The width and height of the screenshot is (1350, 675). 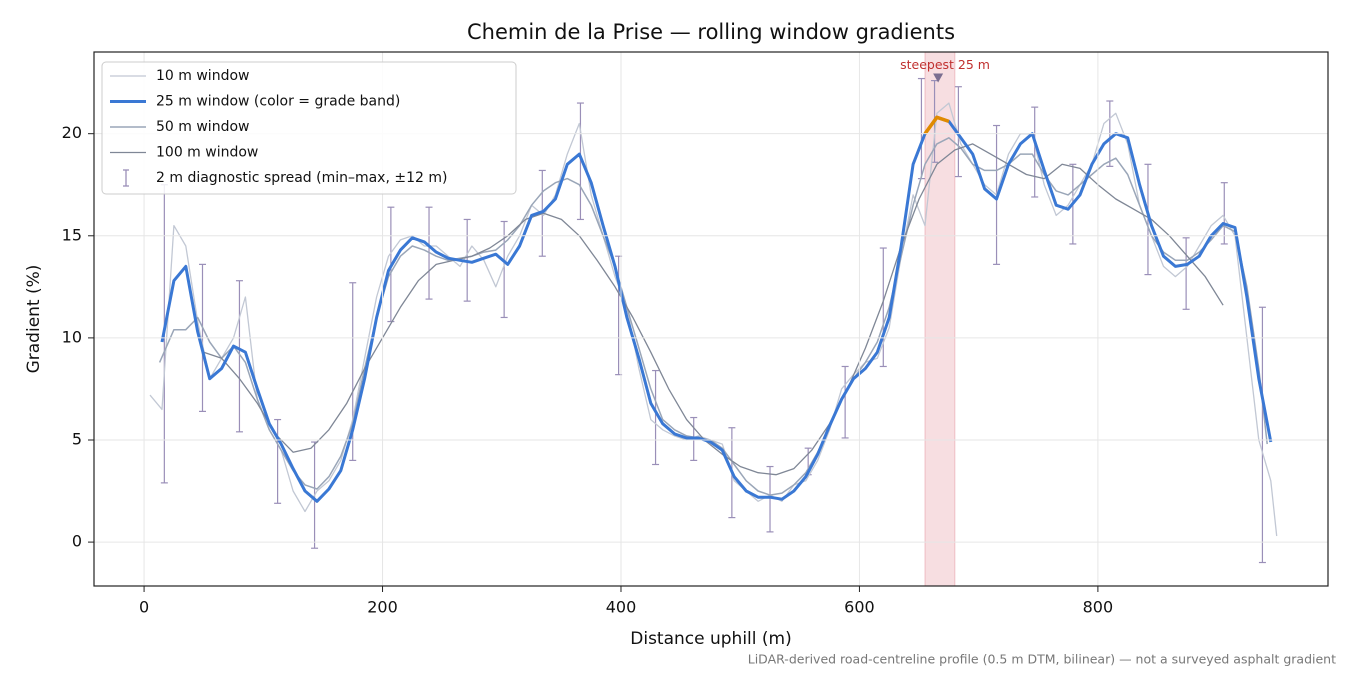 I want to click on legend-label: 25 m window (color = grade band), so click(x=278, y=102).